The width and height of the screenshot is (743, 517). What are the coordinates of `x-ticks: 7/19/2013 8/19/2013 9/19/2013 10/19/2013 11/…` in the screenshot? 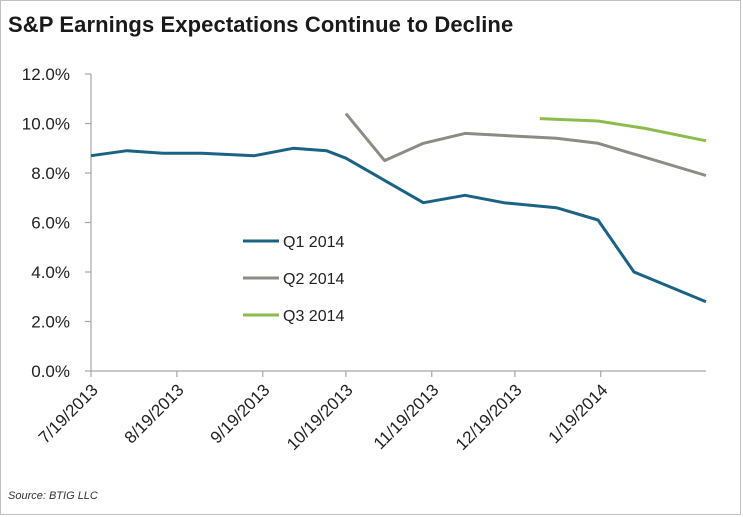 It's located at (323, 412).